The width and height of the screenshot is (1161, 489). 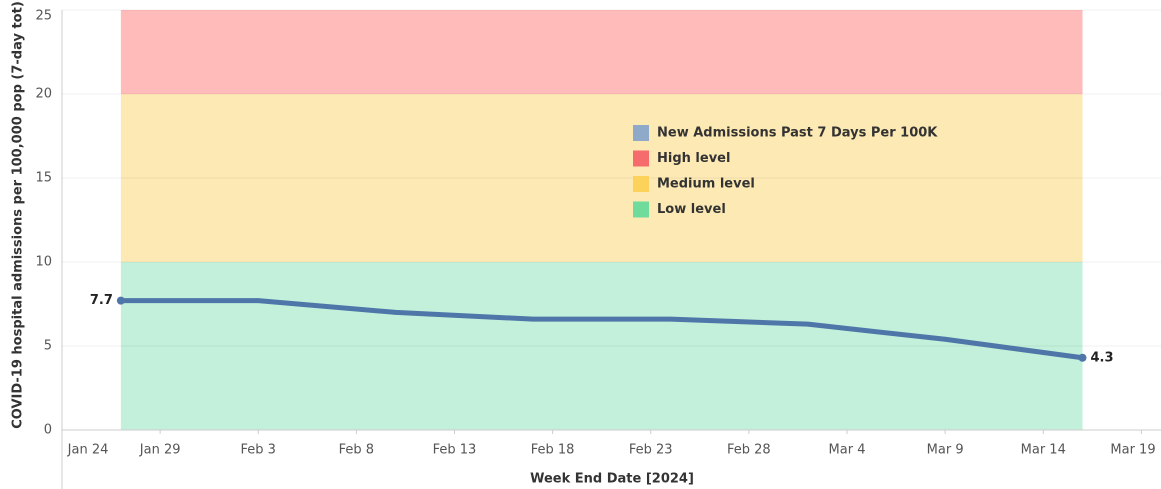 I want to click on legend-label: High level, so click(x=693, y=158).